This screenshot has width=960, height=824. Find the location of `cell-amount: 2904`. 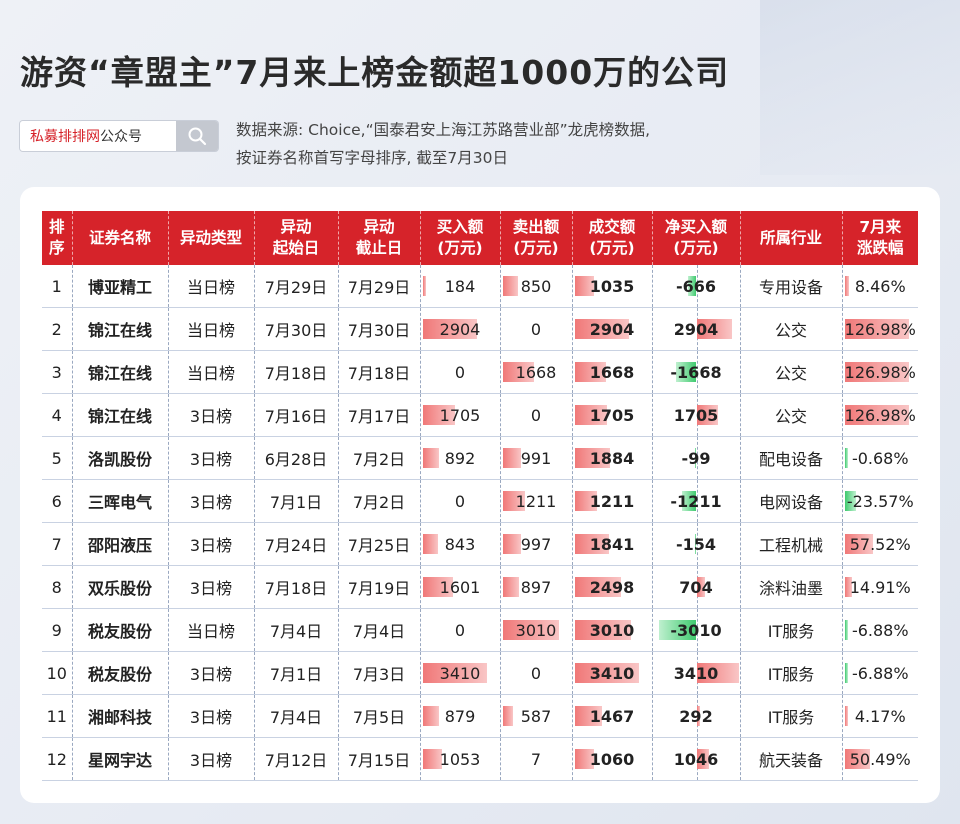

cell-amount: 2904 is located at coordinates (612, 329).